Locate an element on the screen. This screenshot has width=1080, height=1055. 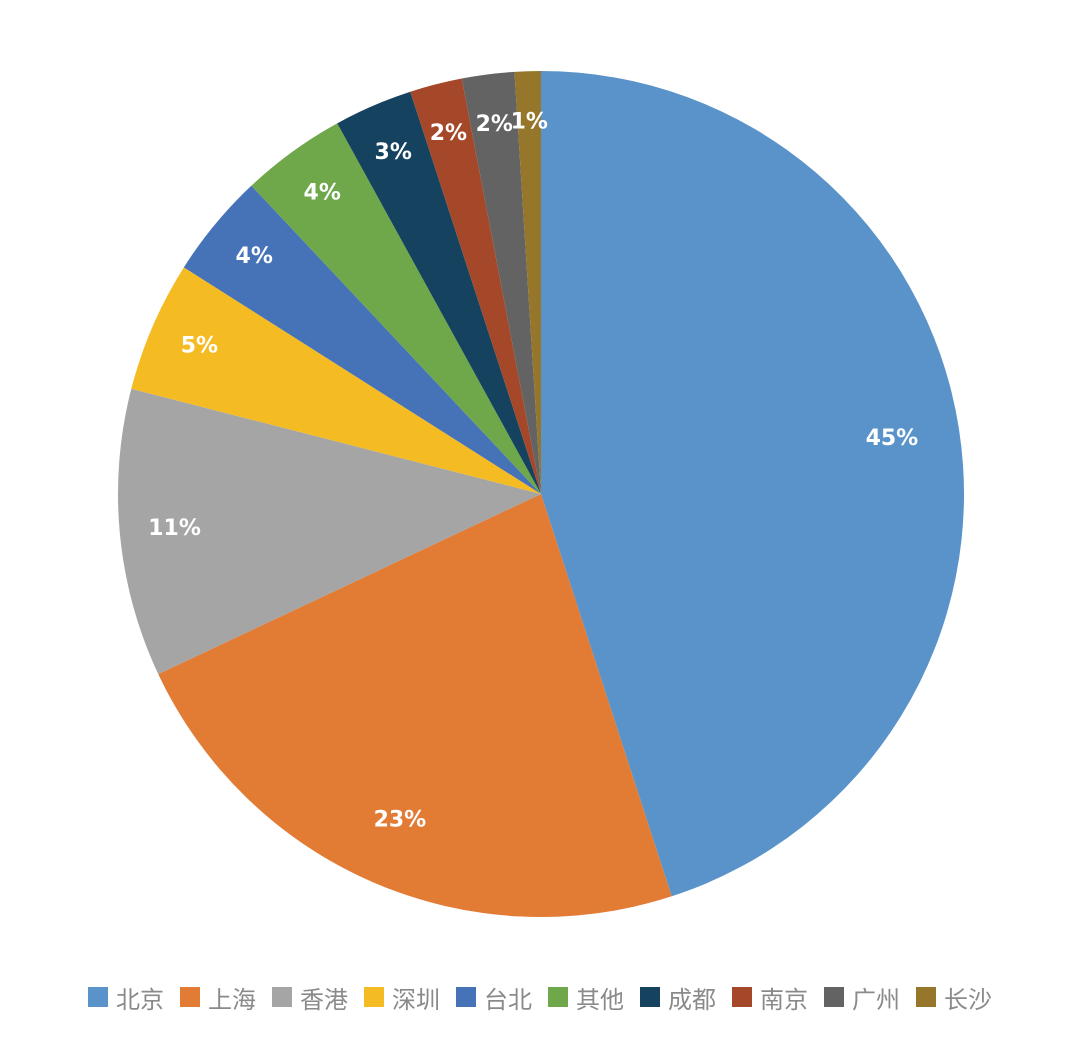
legend-item-长沙: 长沙 is located at coordinates (954, 997).